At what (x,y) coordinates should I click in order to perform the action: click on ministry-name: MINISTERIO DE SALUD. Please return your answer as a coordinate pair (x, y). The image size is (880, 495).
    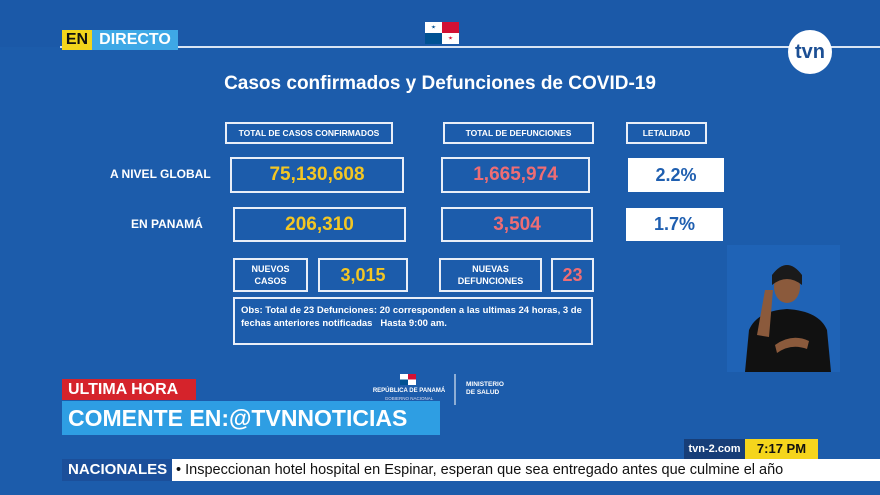
    Looking at the image, I should click on (485, 388).